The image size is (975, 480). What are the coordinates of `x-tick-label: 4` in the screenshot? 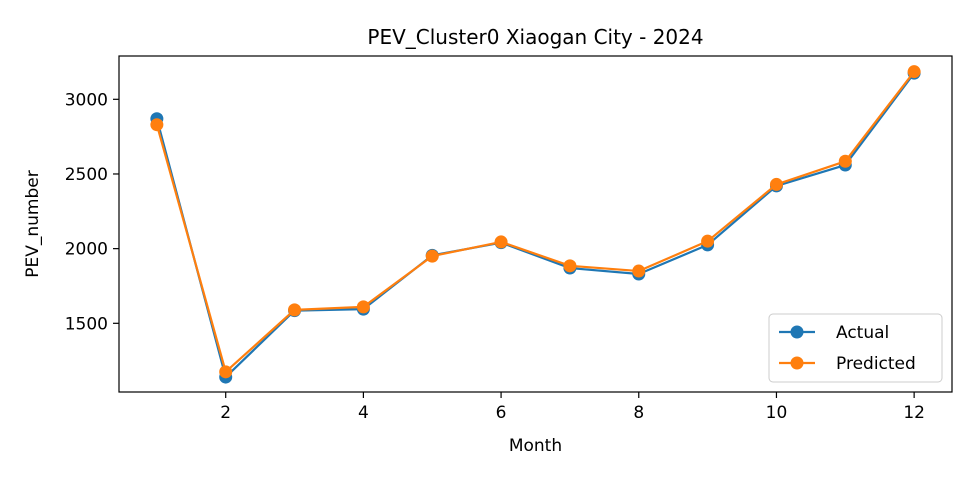 It's located at (363, 413).